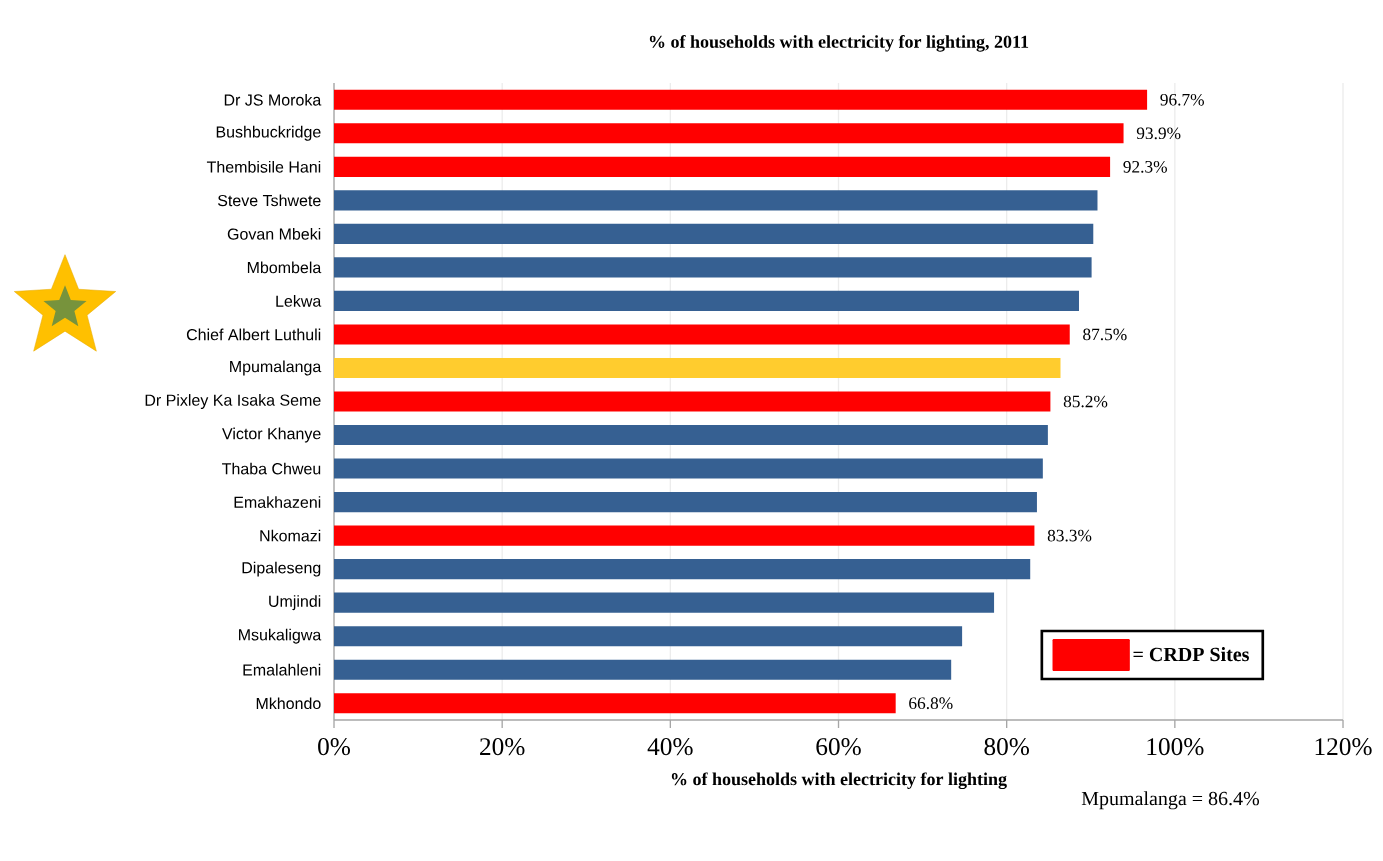  What do you see at coordinates (271, 435) in the screenshot?
I see `y-tick-label: Victor Khanye` at bounding box center [271, 435].